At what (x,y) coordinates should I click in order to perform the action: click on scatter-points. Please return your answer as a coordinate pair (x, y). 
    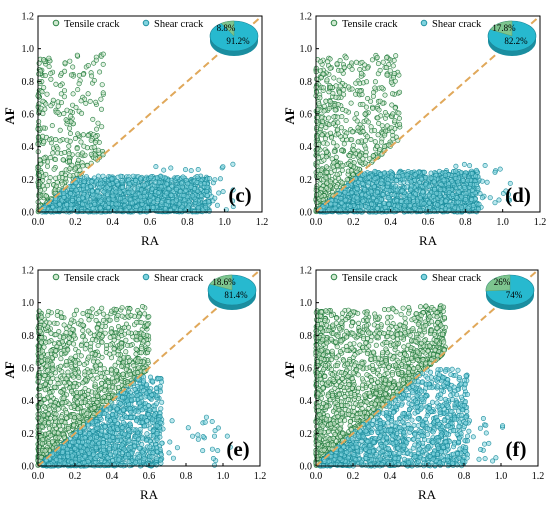
    Looking at the image, I should click on (135, 133).